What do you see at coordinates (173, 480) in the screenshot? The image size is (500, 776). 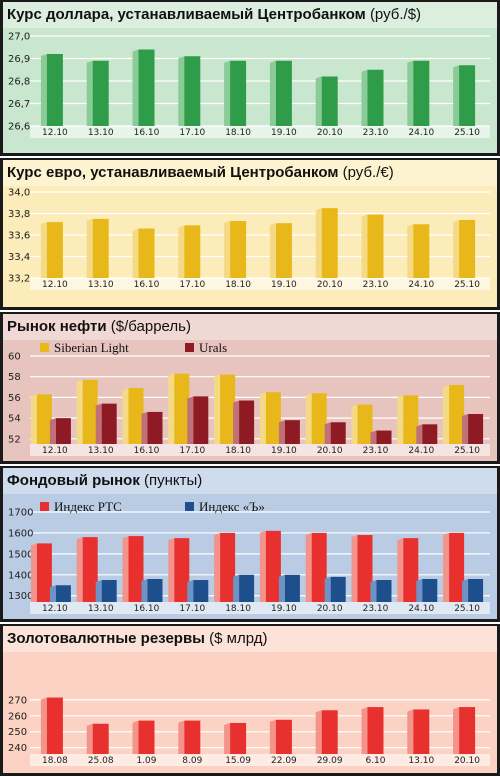 I see `stock-market-unit: (пункты)` at bounding box center [173, 480].